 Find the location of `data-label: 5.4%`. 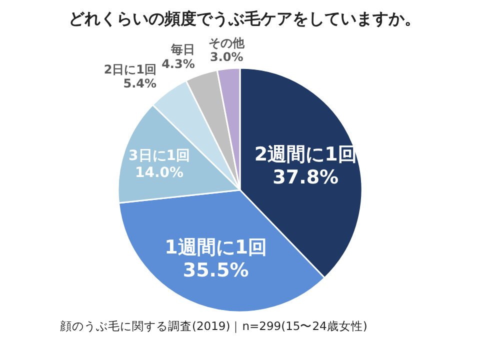

data-label: 5.4% is located at coordinates (140, 83).